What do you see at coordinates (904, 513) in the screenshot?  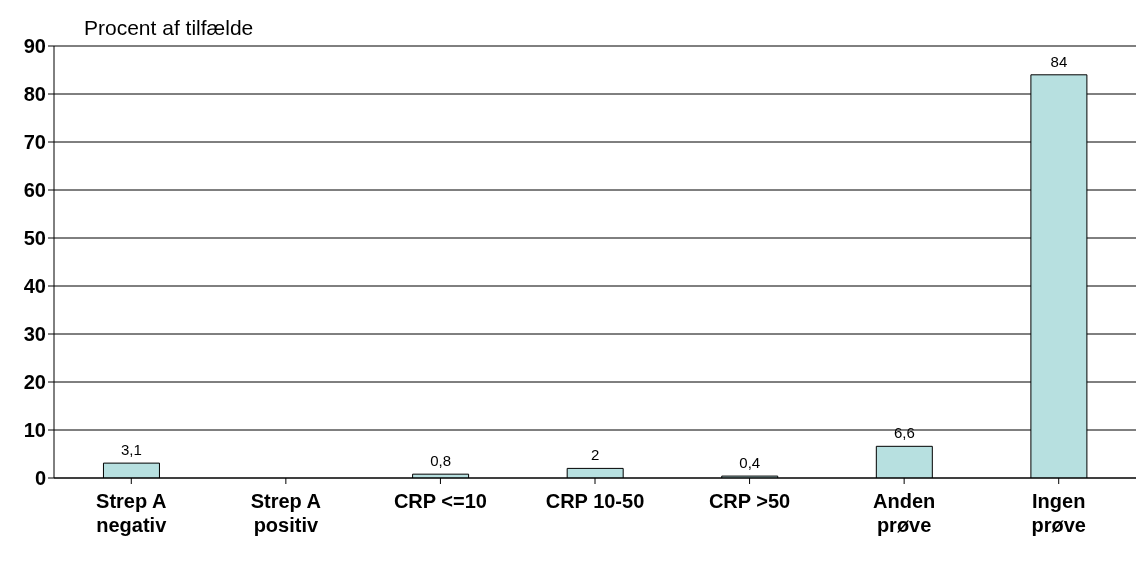 I see `x-tick-label: Anden prøve` at bounding box center [904, 513].